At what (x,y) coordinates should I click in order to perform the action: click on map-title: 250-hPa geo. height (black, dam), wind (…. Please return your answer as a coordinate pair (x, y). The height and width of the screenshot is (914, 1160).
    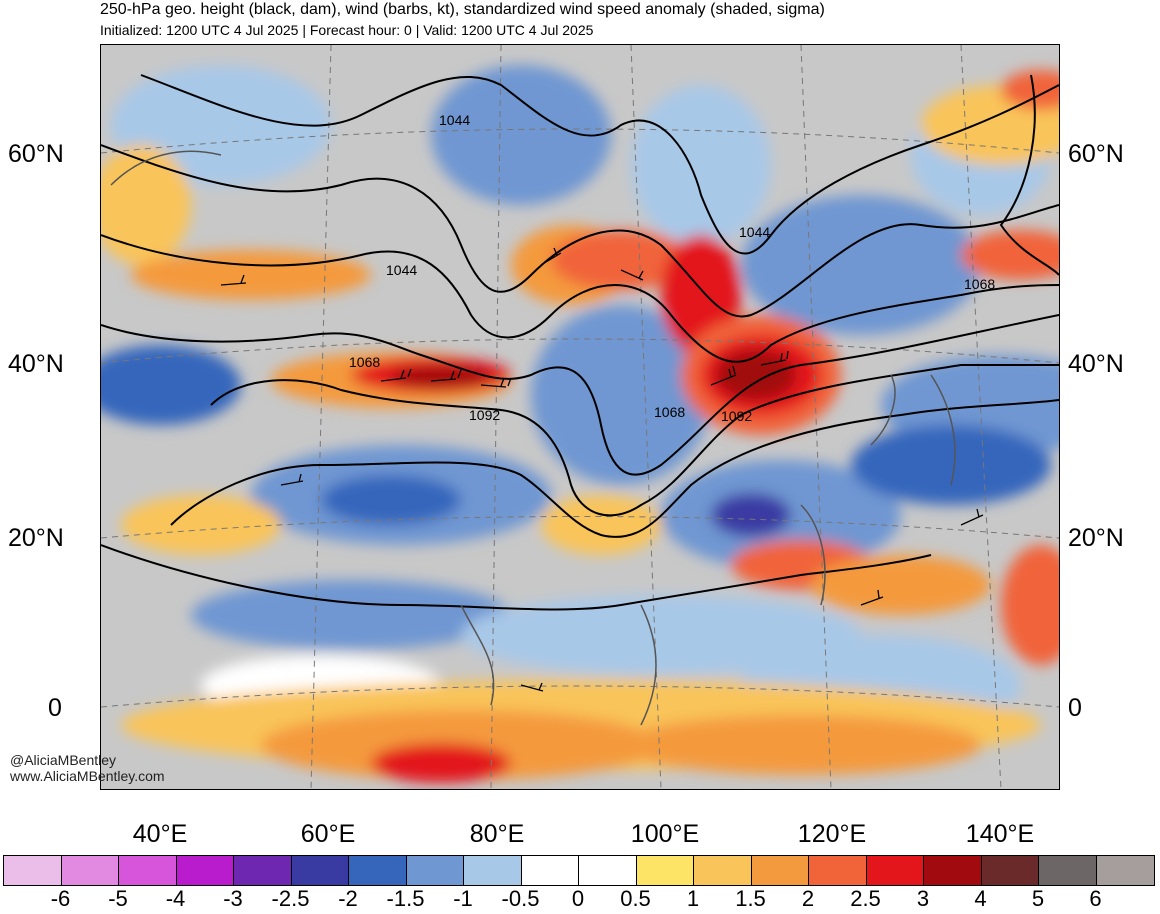
    Looking at the image, I should click on (462, 9).